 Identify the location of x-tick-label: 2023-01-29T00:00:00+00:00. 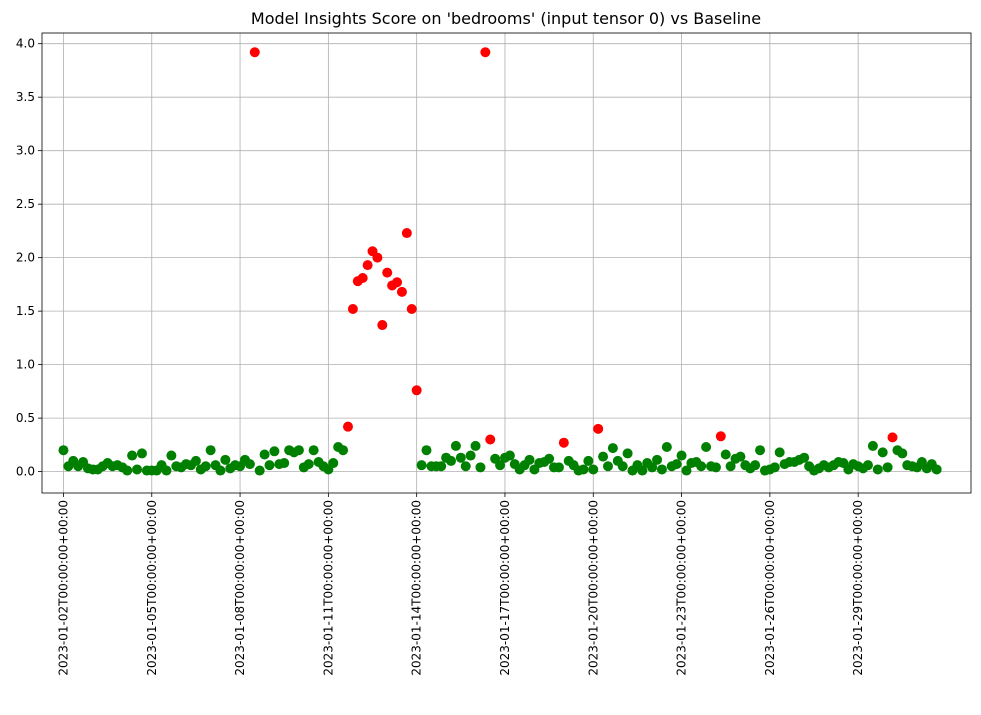
(858, 588).